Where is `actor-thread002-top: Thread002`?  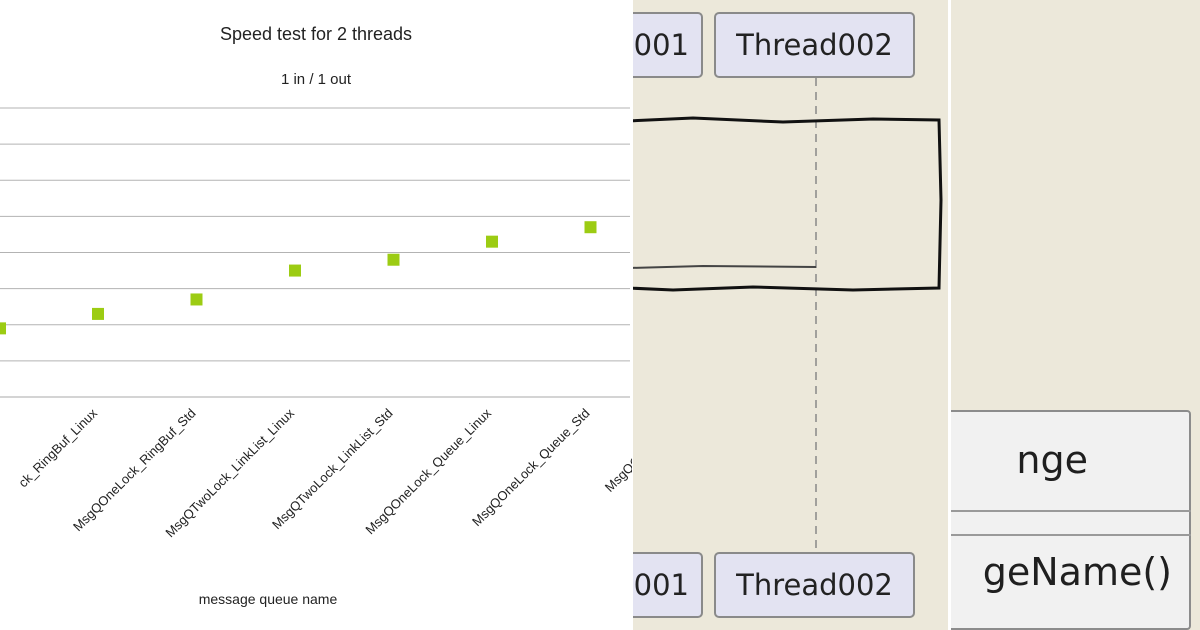
actor-thread002-top: Thread002 is located at coordinates (814, 45).